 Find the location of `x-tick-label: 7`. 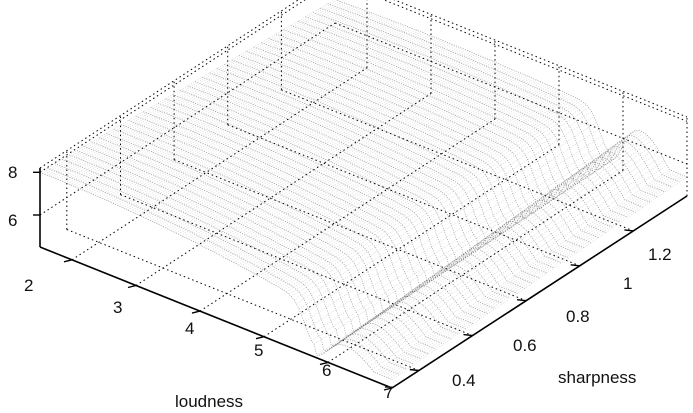

x-tick-label: 7 is located at coordinates (388, 392).